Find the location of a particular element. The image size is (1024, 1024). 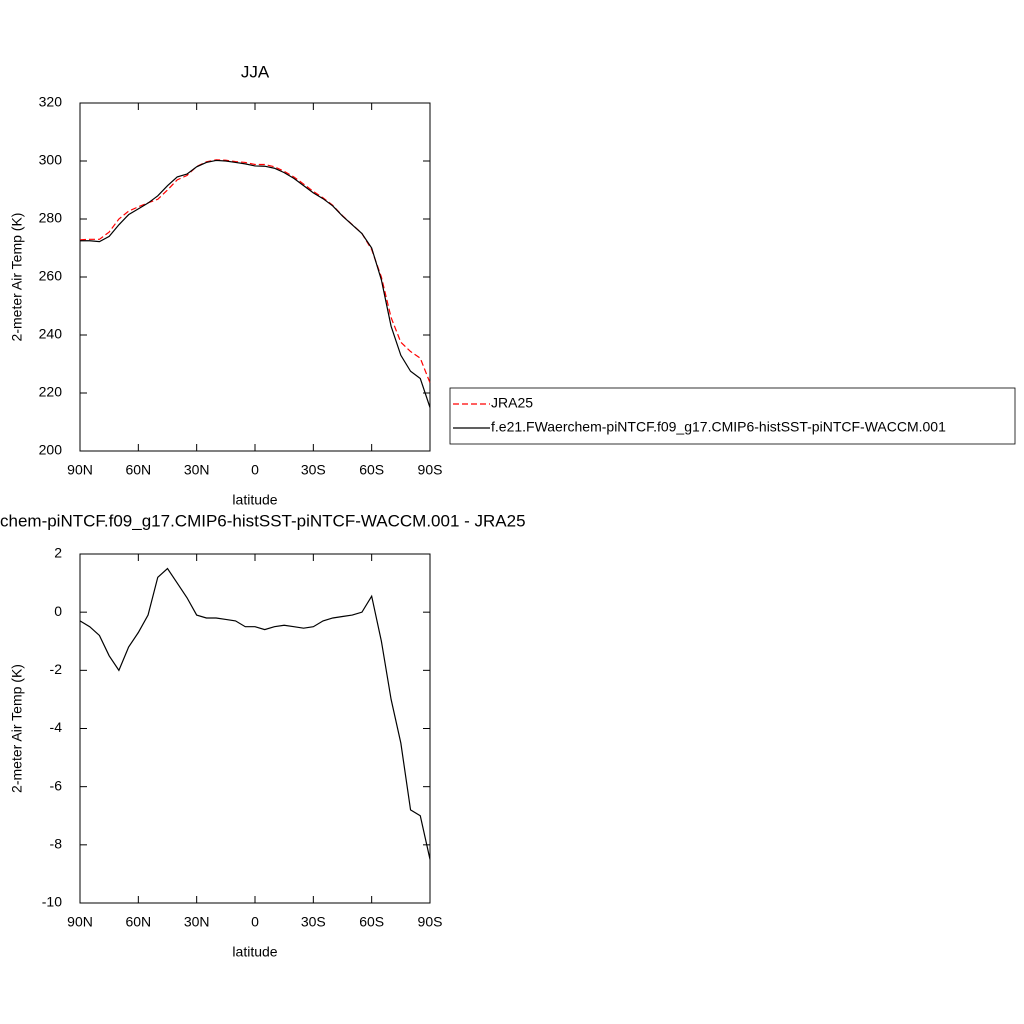

legend-box is located at coordinates (732, 416).